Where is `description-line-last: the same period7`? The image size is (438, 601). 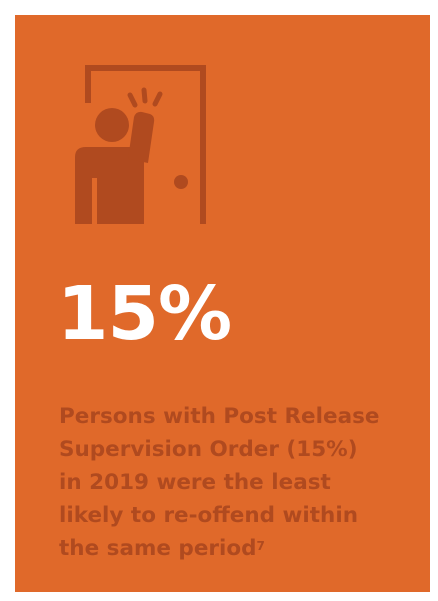
description-line-last: the same period7 is located at coordinates (239, 548).